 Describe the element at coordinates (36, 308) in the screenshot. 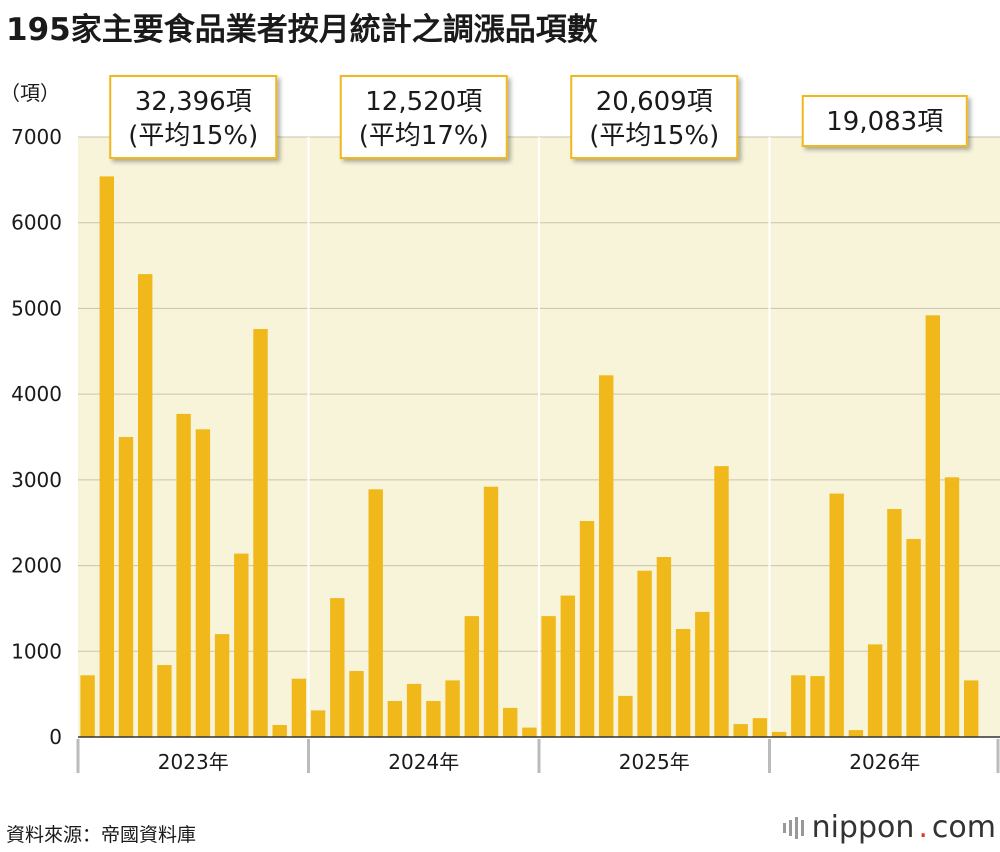

I see `y-tick-label: 5000` at that location.